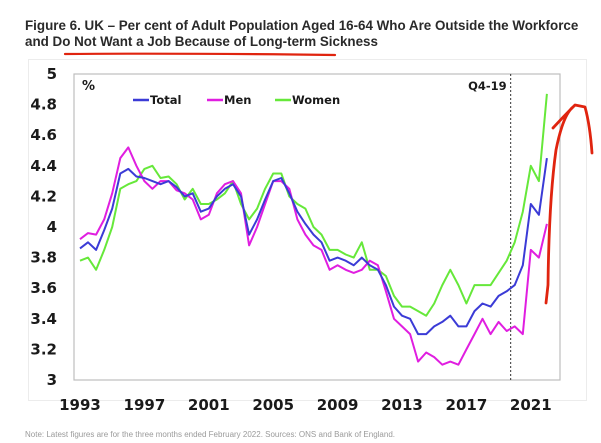 The image size is (601, 443). I want to click on y-tick-label: 3.4, so click(43, 319).